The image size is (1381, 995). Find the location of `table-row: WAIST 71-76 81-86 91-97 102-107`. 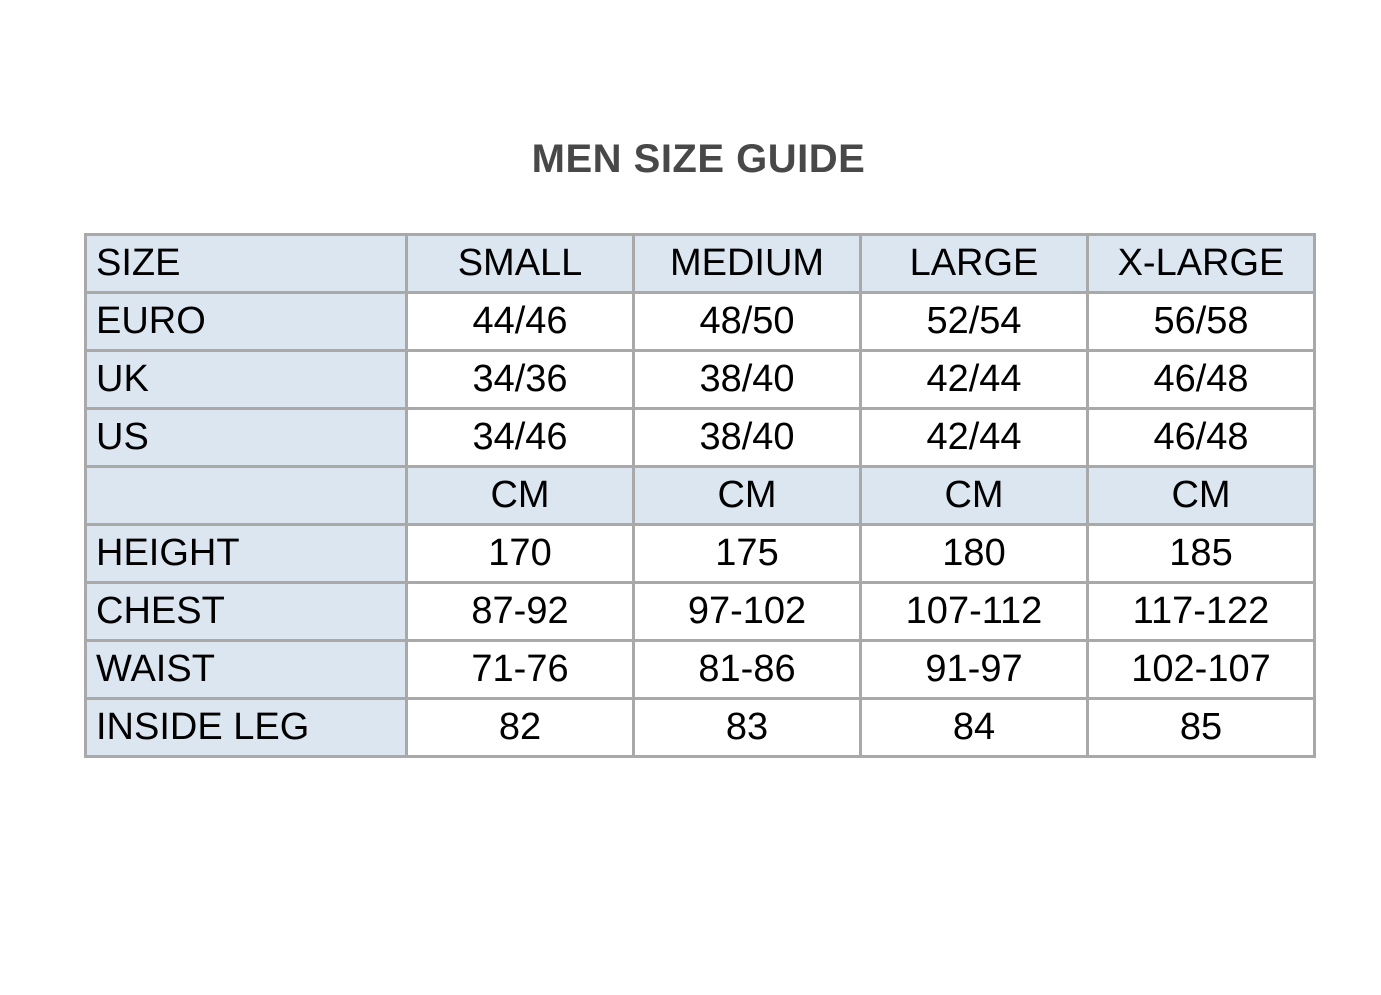

table-row: WAIST 71-76 81-86 91-97 102-107 is located at coordinates (700, 669).